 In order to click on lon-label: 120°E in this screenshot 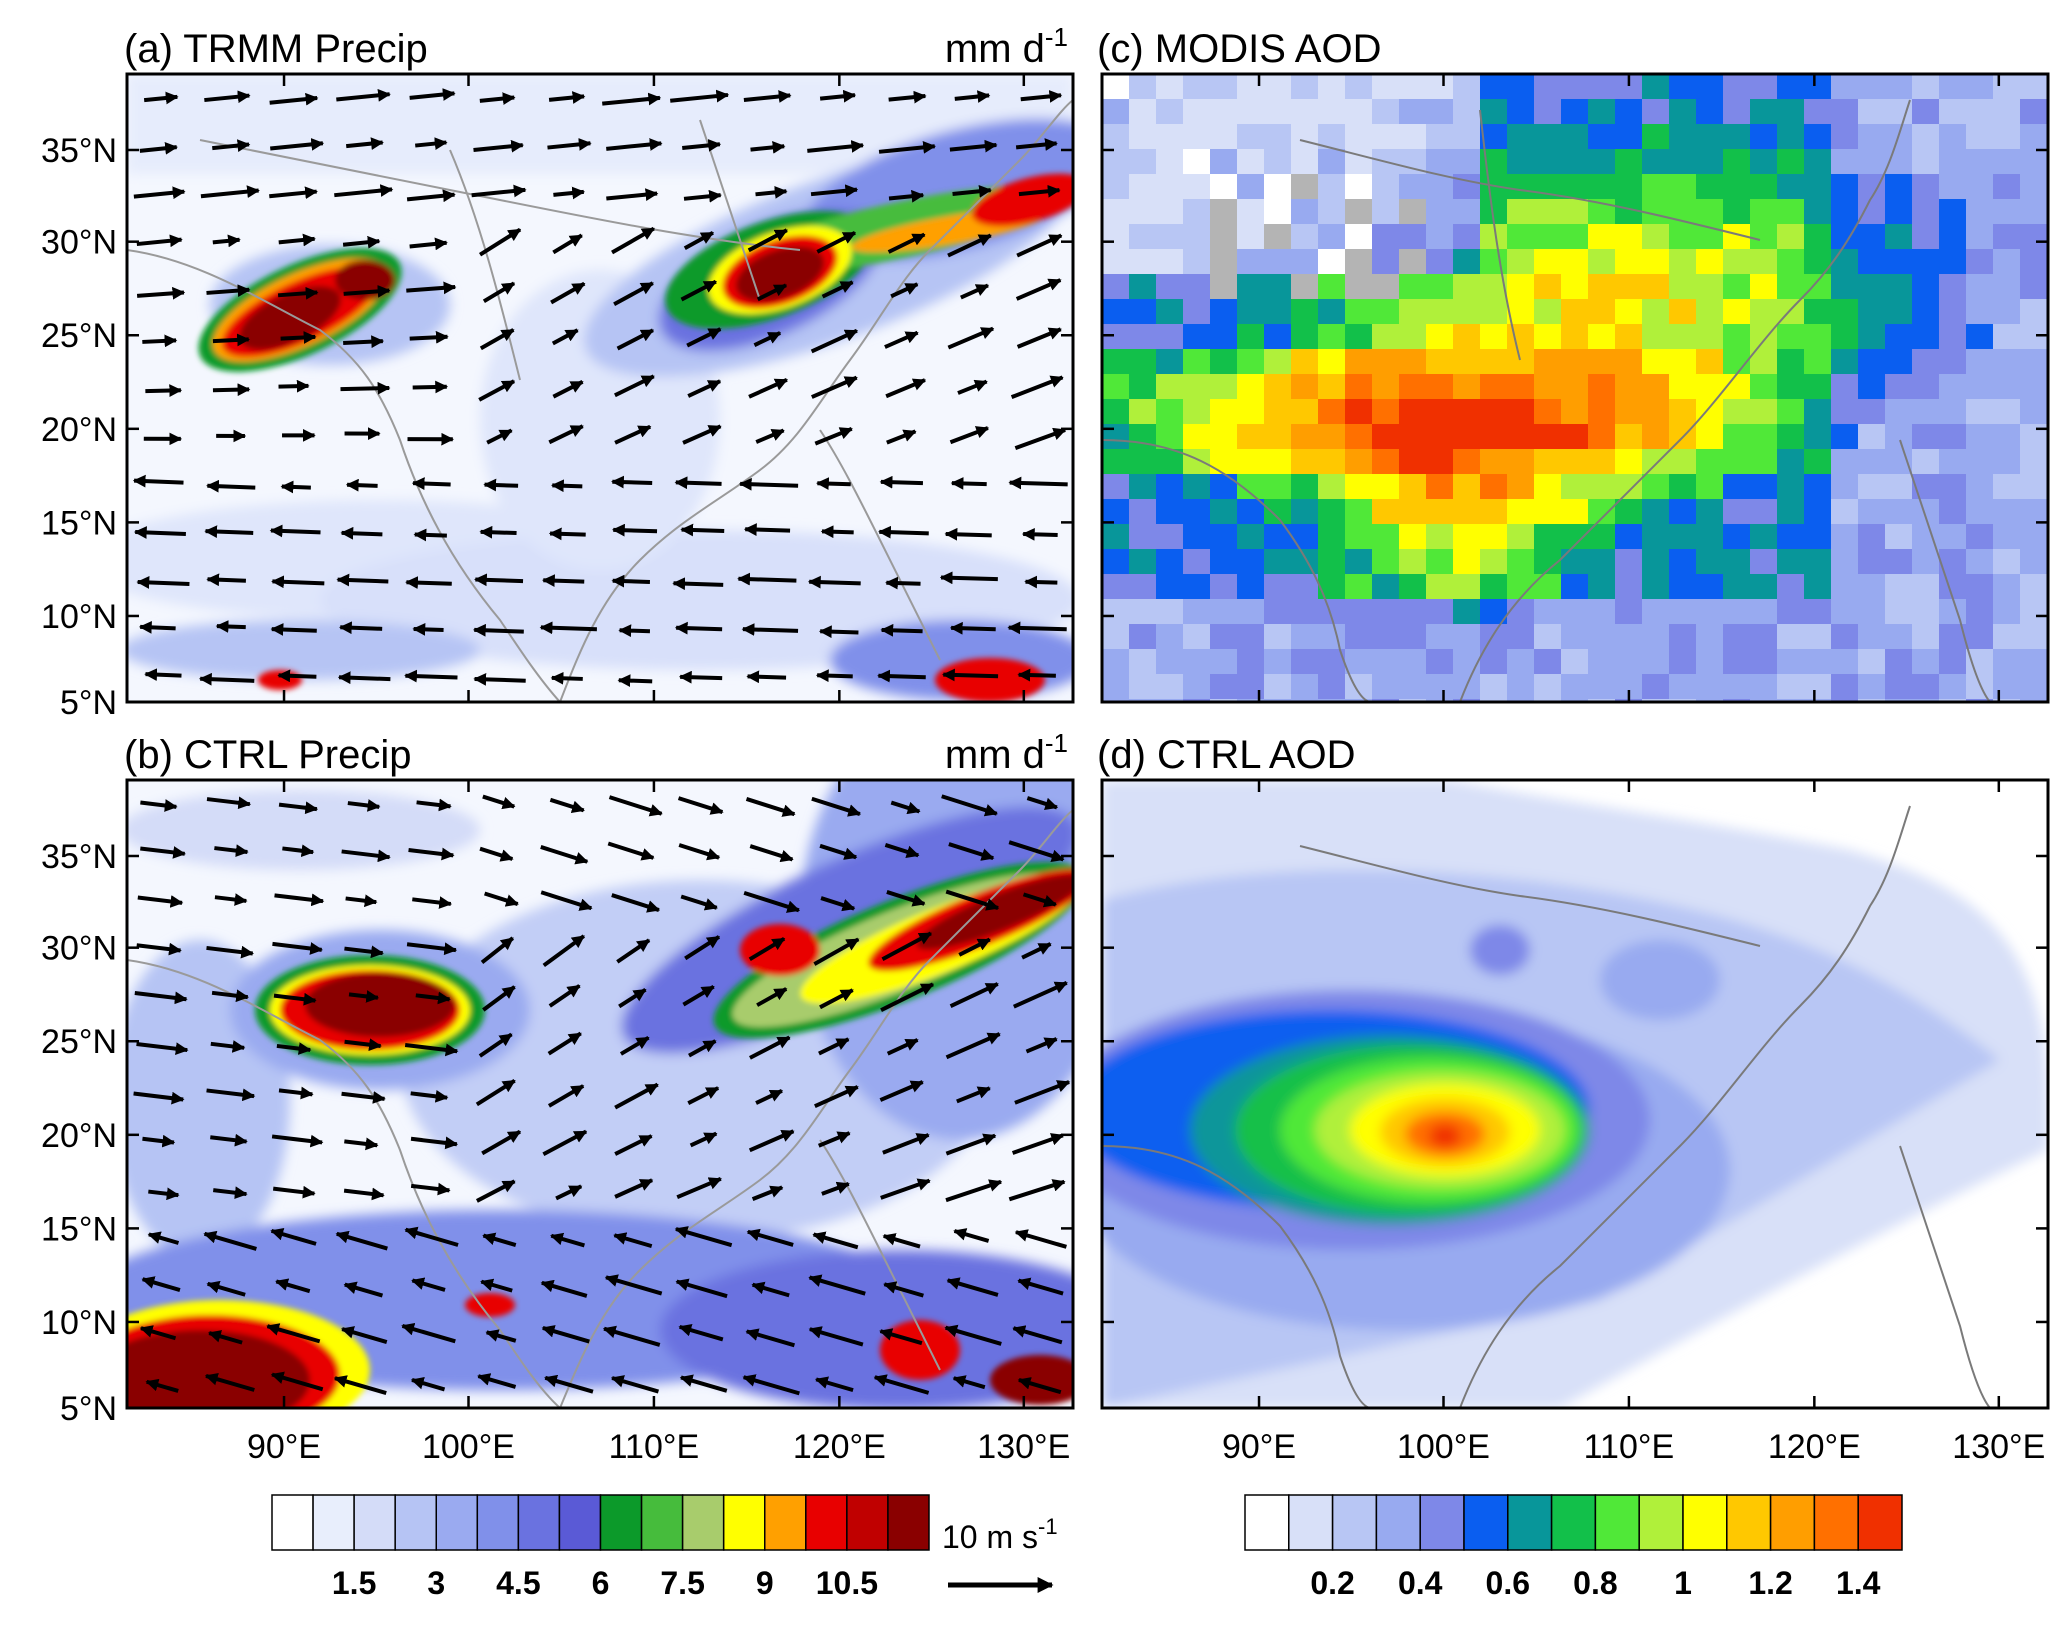, I will do `click(839, 1447)`.